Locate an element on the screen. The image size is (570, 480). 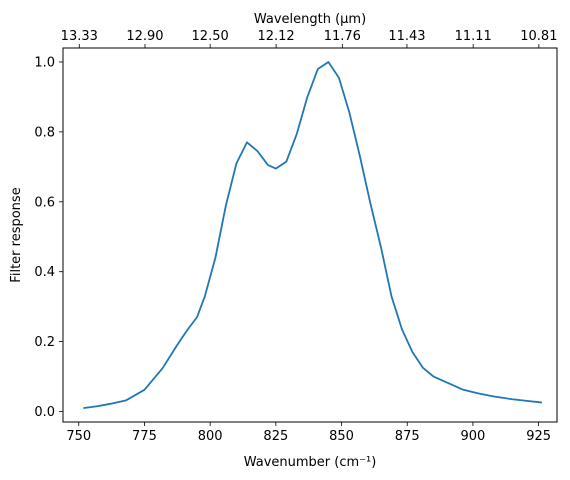
top-tick-label: 12.90 is located at coordinates (144, 36).